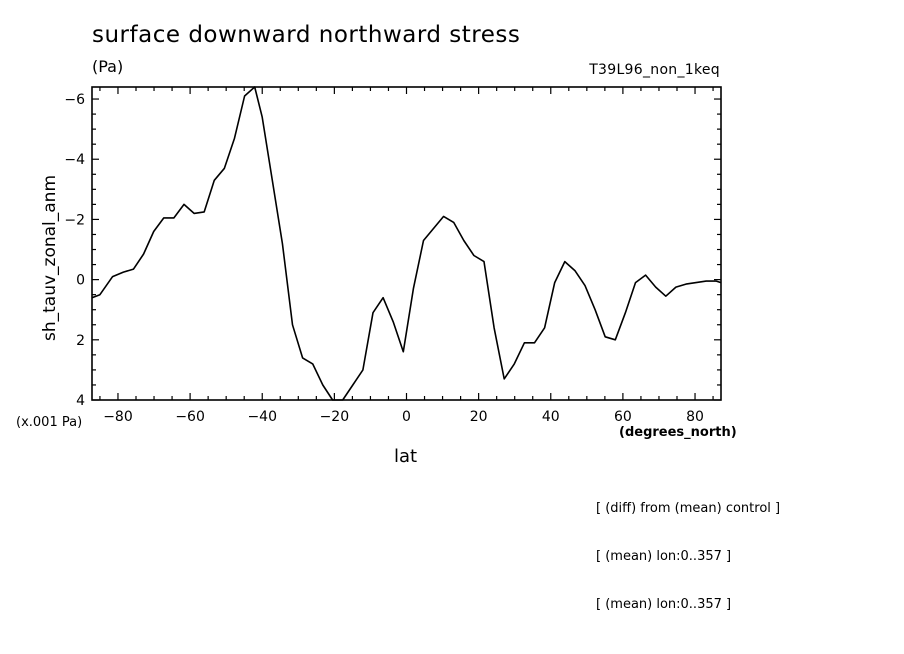 The width and height of the screenshot is (904, 654). What do you see at coordinates (80, 401) in the screenshot?
I see `y-tick-label: 4` at bounding box center [80, 401].